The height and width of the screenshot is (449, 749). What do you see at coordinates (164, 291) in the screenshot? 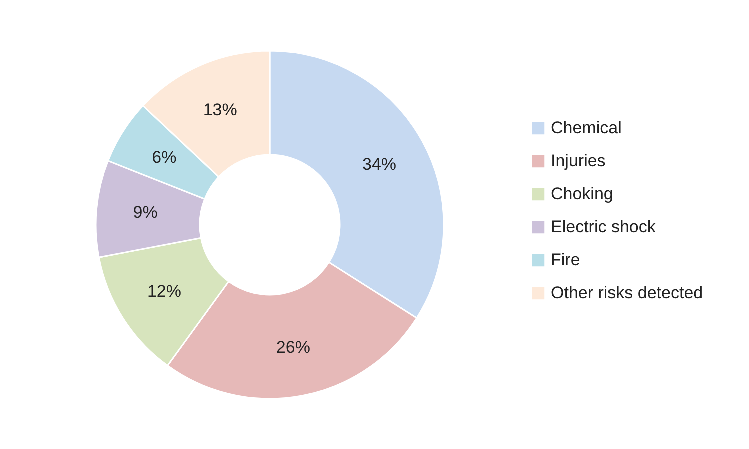
I see `data-label: 12%` at bounding box center [164, 291].